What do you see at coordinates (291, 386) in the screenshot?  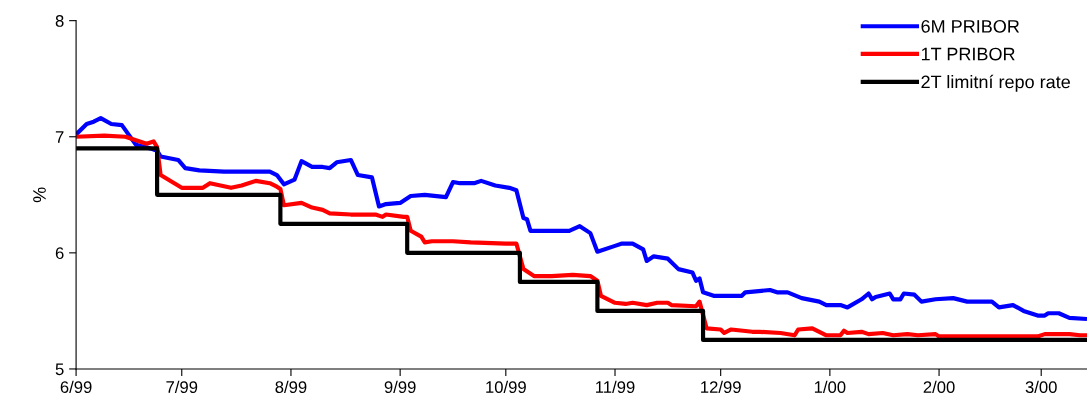 I see `x-tick-label: 8/99` at bounding box center [291, 386].